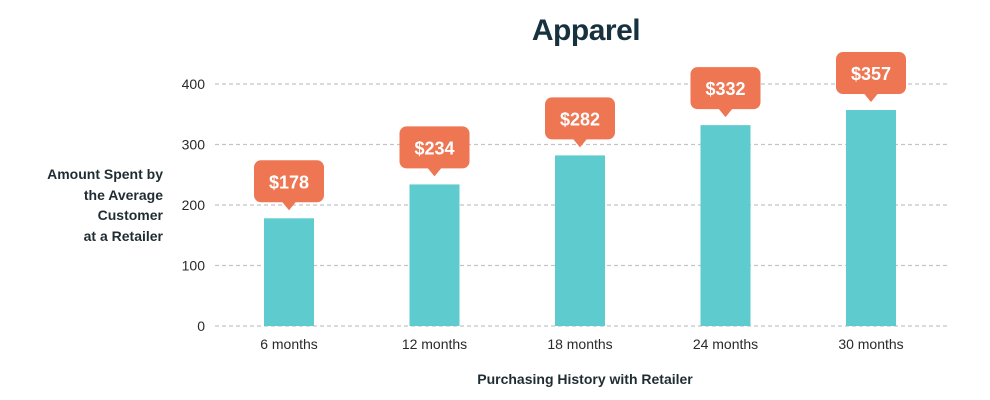 The height and width of the screenshot is (400, 990). I want to click on y-axis-label-line: Amount Spent by, so click(105, 174).